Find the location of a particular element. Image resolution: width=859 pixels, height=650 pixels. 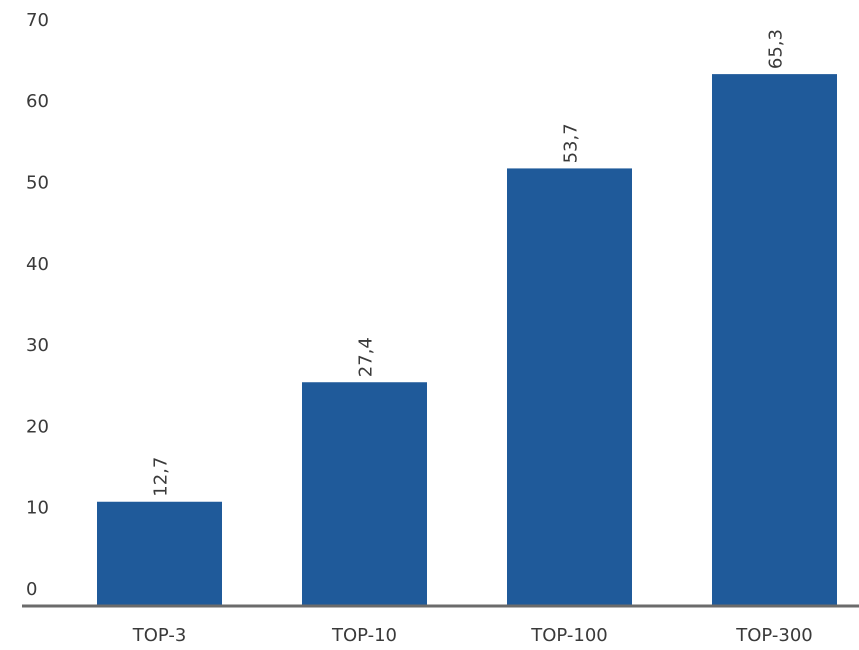

x-tick-label: TOP-3 is located at coordinates (159, 635).